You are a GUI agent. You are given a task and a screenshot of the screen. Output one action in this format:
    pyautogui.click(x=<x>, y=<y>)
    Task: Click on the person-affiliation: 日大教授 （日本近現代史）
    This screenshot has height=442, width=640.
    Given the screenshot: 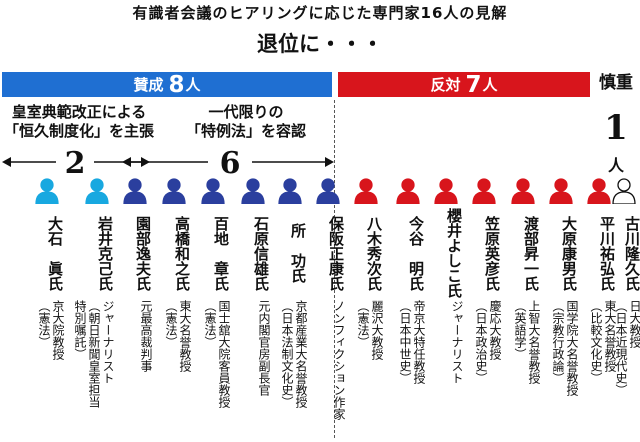 What is the action you would take?
    pyautogui.click(x=624, y=370)
    